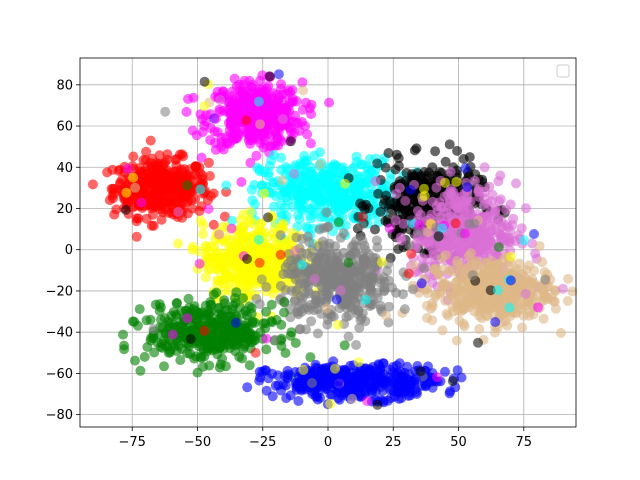 The image size is (640, 480). What do you see at coordinates (458, 442) in the screenshot?
I see `x-tick-label: 50` at bounding box center [458, 442].